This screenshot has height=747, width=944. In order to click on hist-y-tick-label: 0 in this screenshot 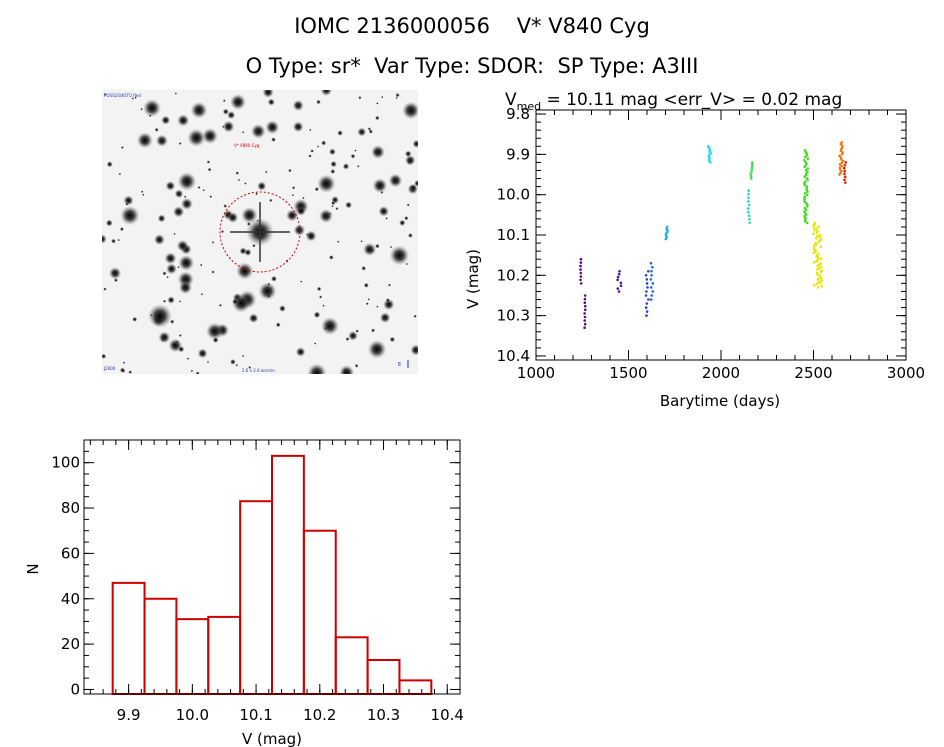, I will do `click(75, 689)`.